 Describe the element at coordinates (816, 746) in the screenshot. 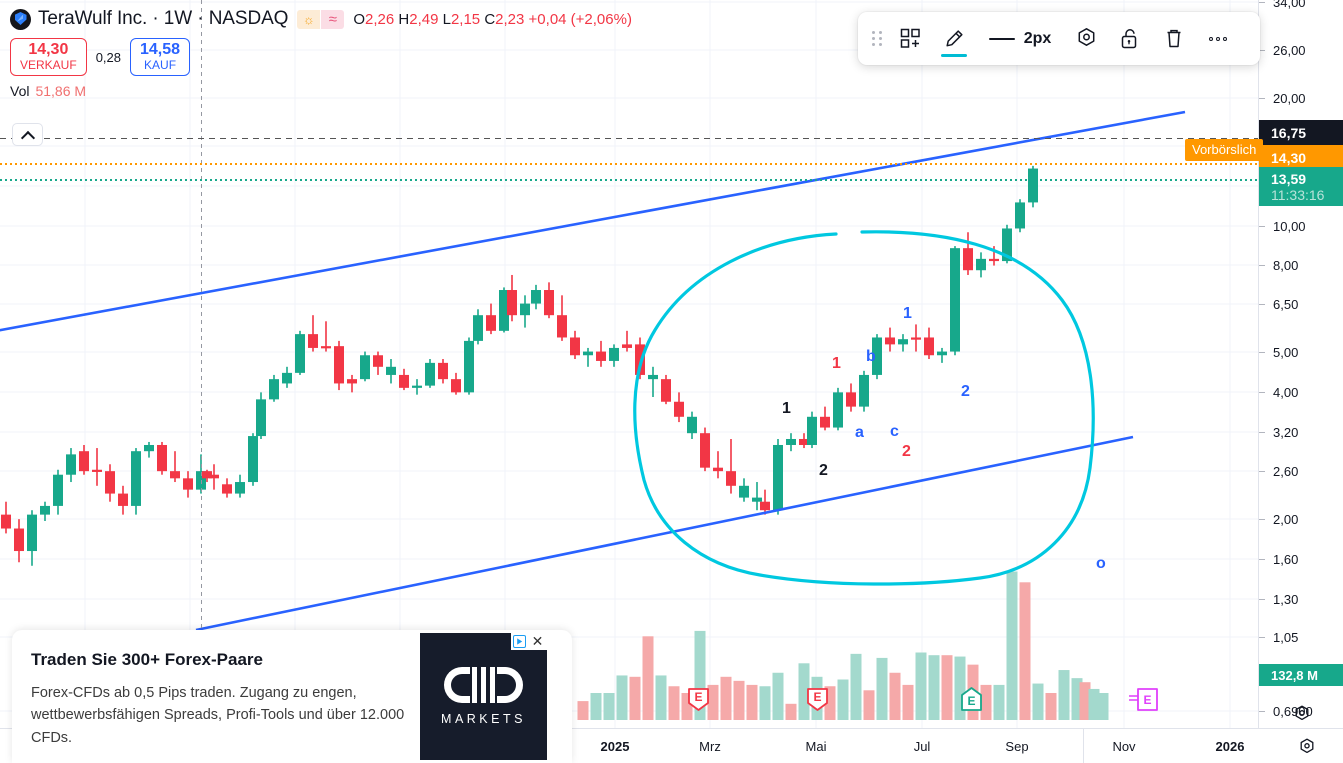

I see `time-tick-label: Mai` at that location.